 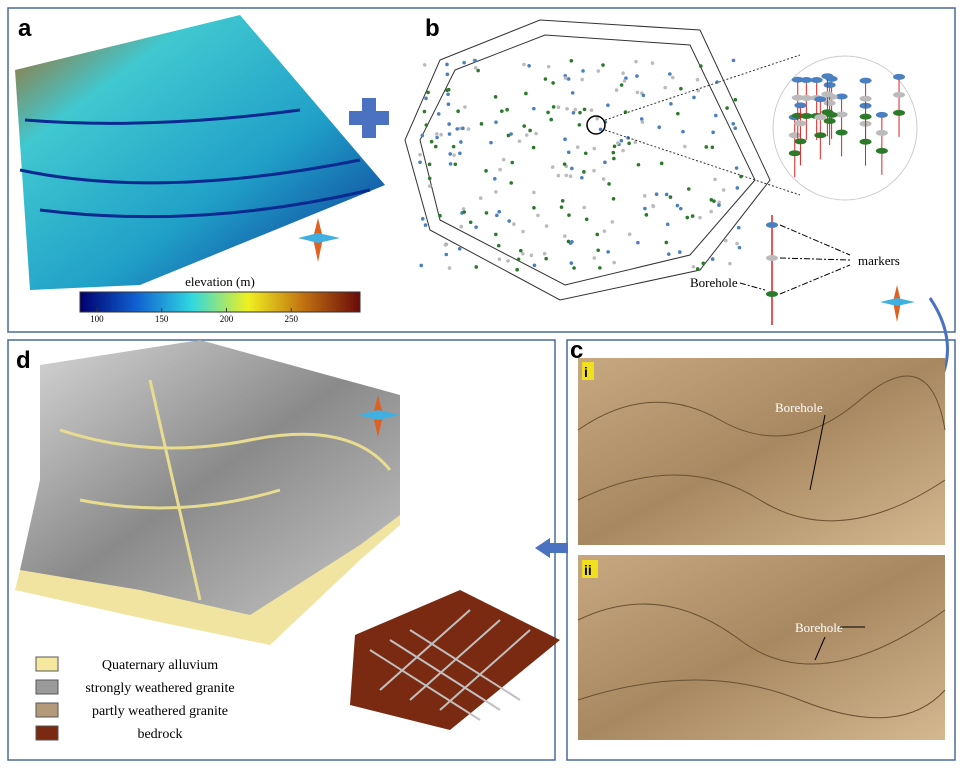 I want to click on legend-label: Quaternary alluvium, so click(x=160, y=665).